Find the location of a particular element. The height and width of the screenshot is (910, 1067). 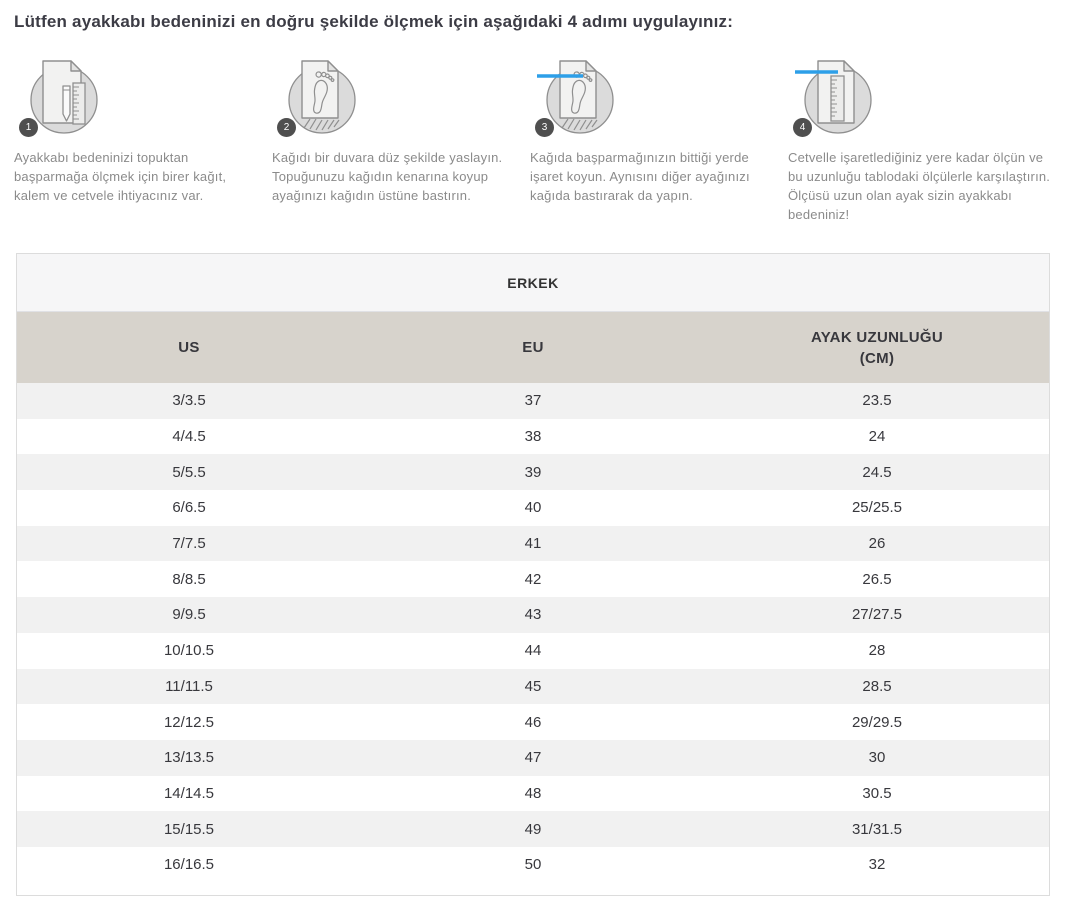

column-header-eu: EU is located at coordinates (533, 347).